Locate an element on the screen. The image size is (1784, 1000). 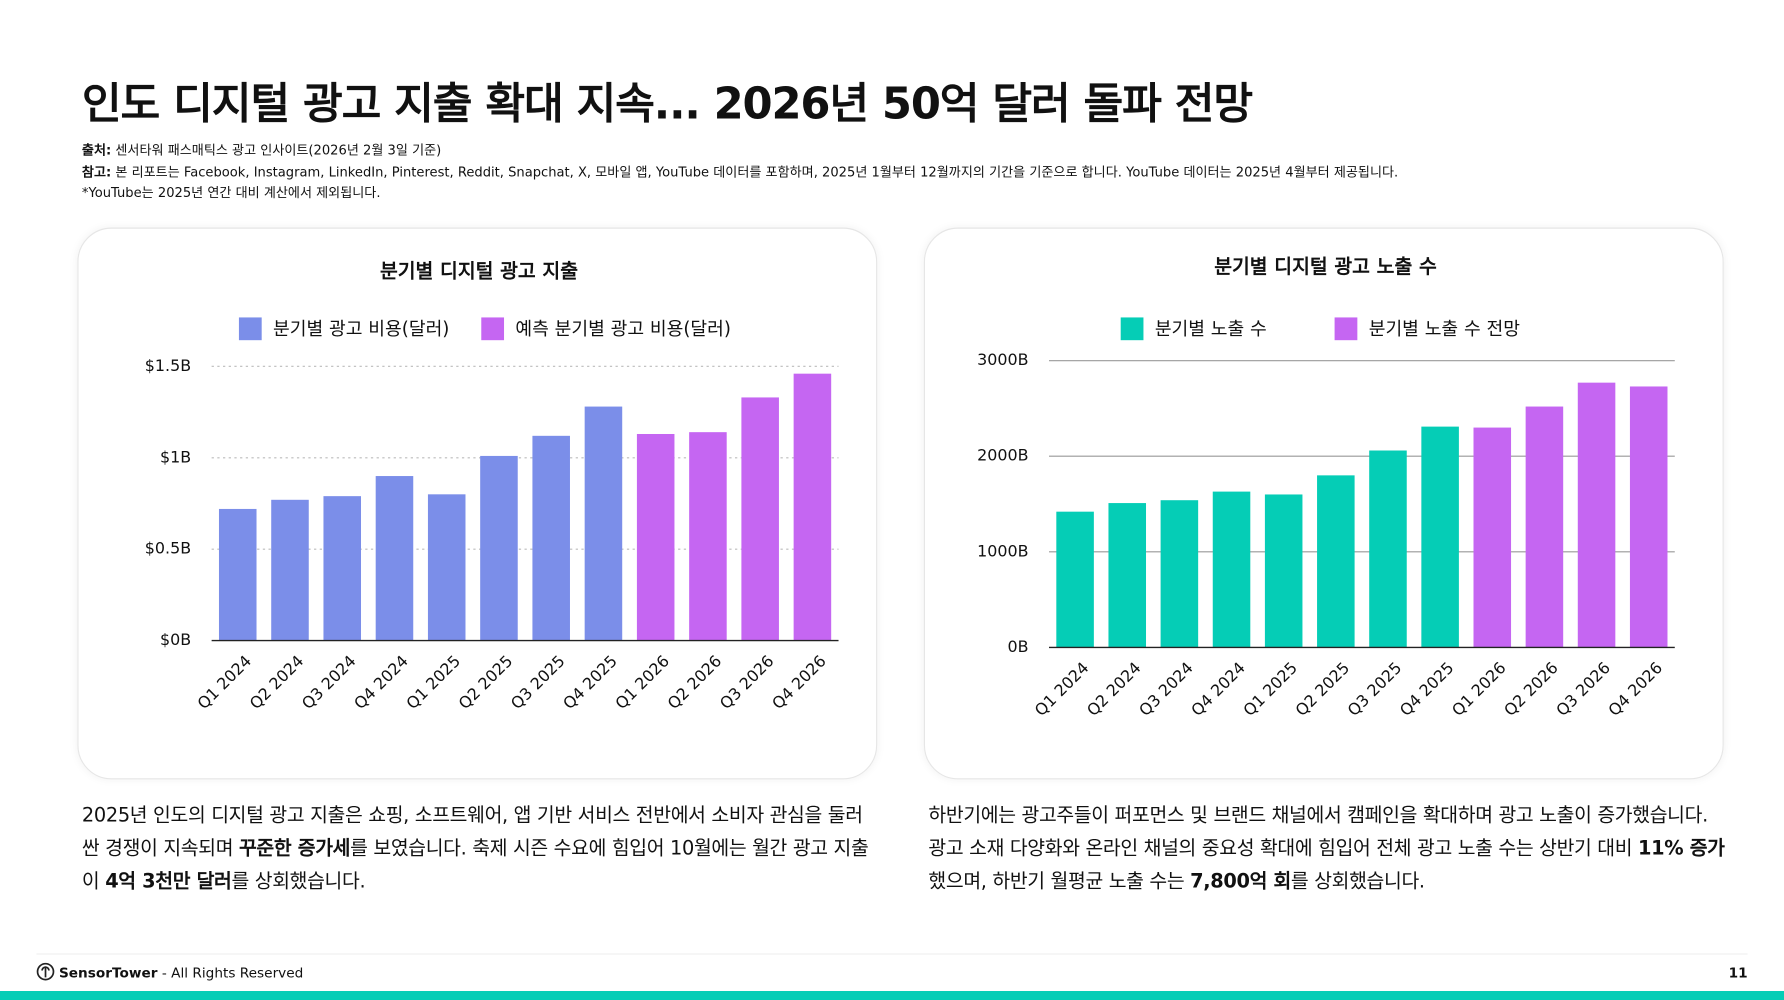
bold-text: 7,800억 회 is located at coordinates (1240, 882).